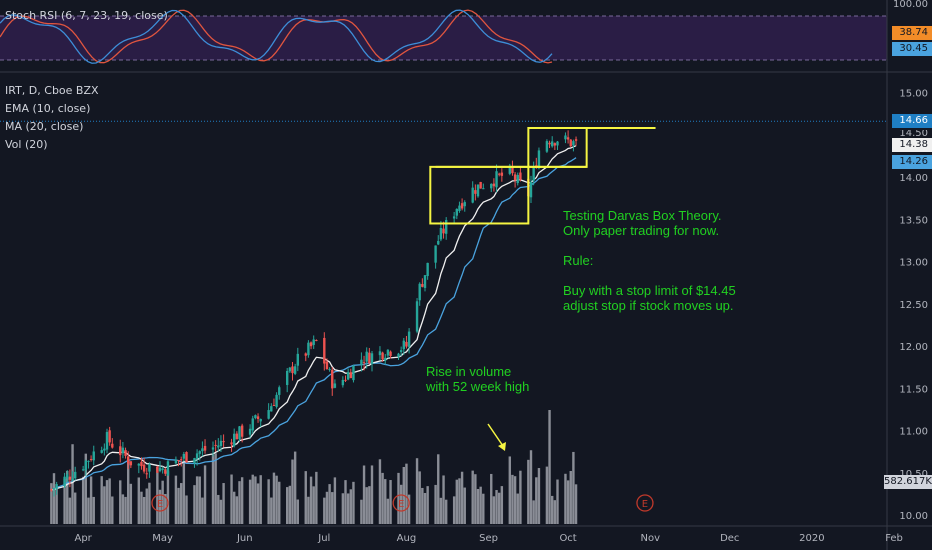  What do you see at coordinates (649, 290) in the screenshot?
I see `darvas-note-line: Buy with a stop limit of $14.45` at bounding box center [649, 290].